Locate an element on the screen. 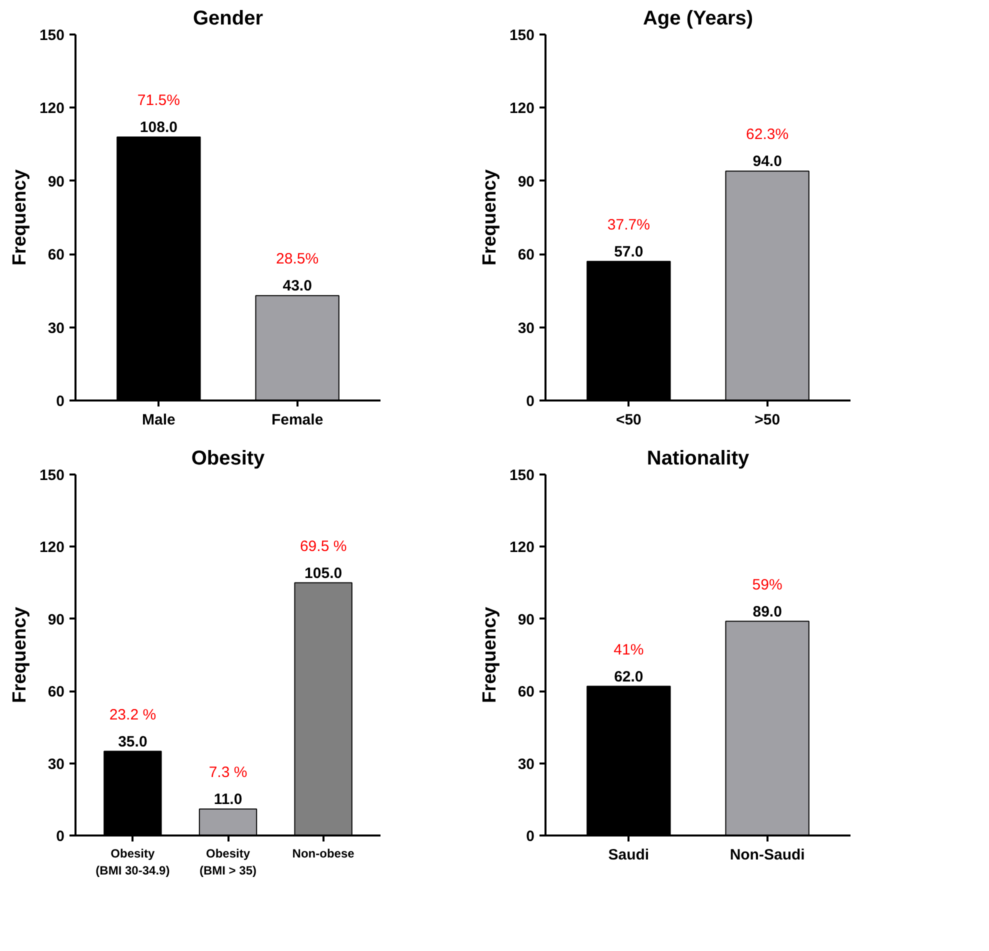 This screenshot has width=989, height=951. data-label: 35.0 is located at coordinates (133, 741).